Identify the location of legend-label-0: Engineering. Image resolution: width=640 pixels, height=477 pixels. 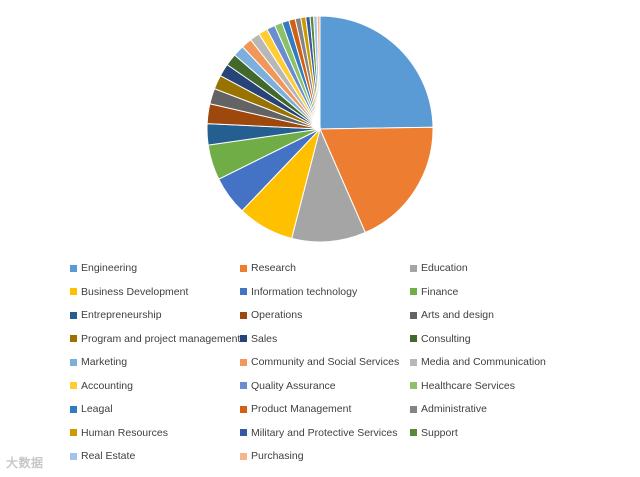
(109, 268).